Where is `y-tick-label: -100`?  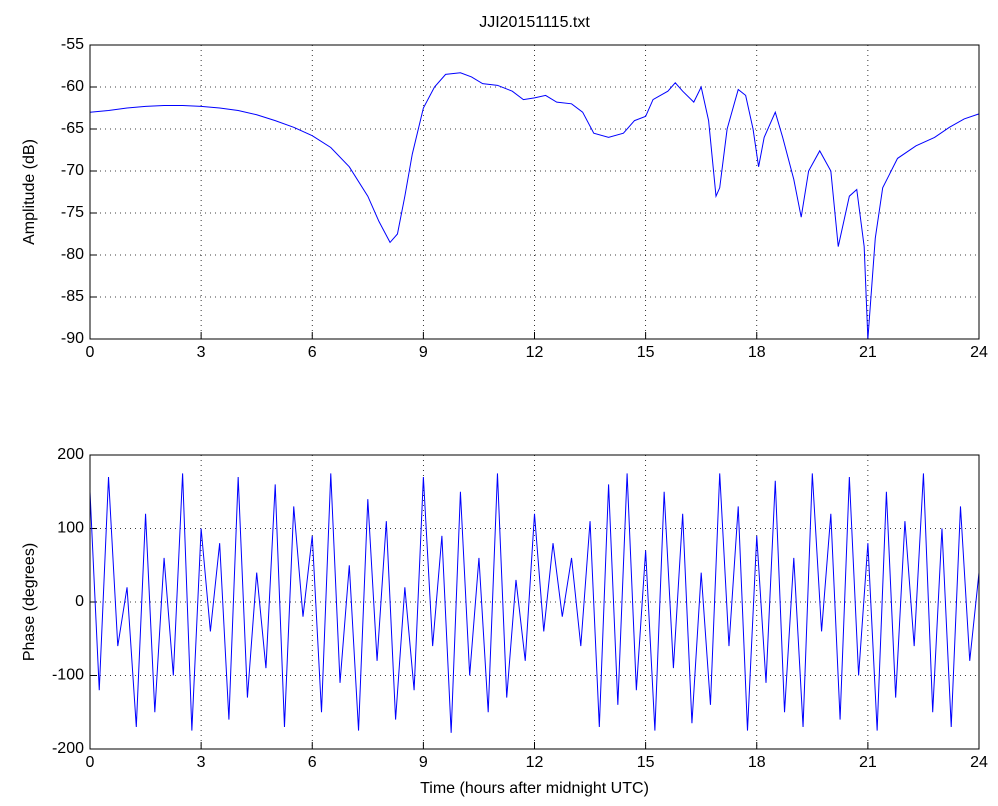 y-tick-label: -100 is located at coordinates (68, 675).